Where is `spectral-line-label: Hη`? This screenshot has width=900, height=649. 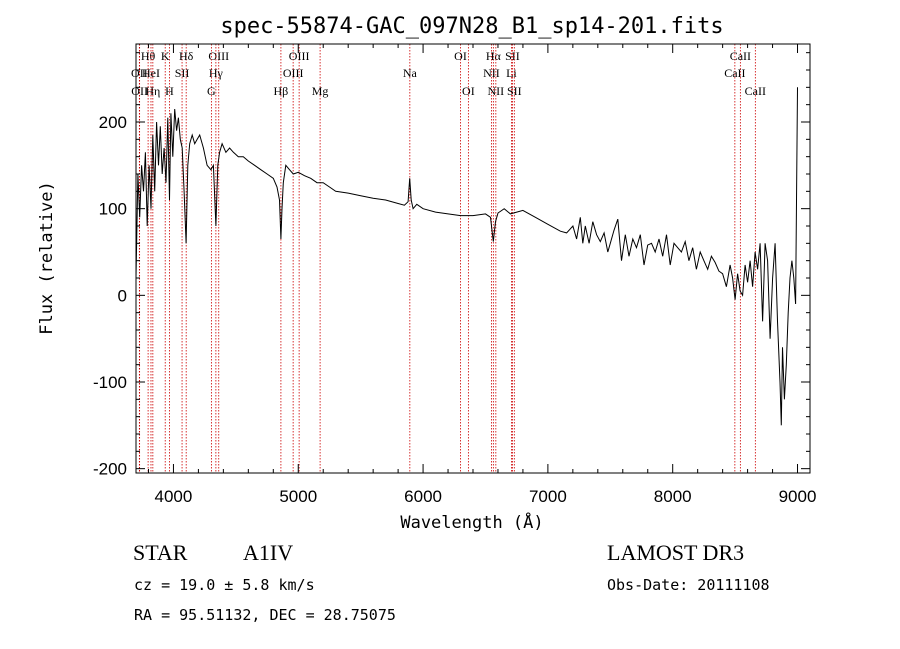
spectral-line-label: Hη is located at coordinates (152, 91).